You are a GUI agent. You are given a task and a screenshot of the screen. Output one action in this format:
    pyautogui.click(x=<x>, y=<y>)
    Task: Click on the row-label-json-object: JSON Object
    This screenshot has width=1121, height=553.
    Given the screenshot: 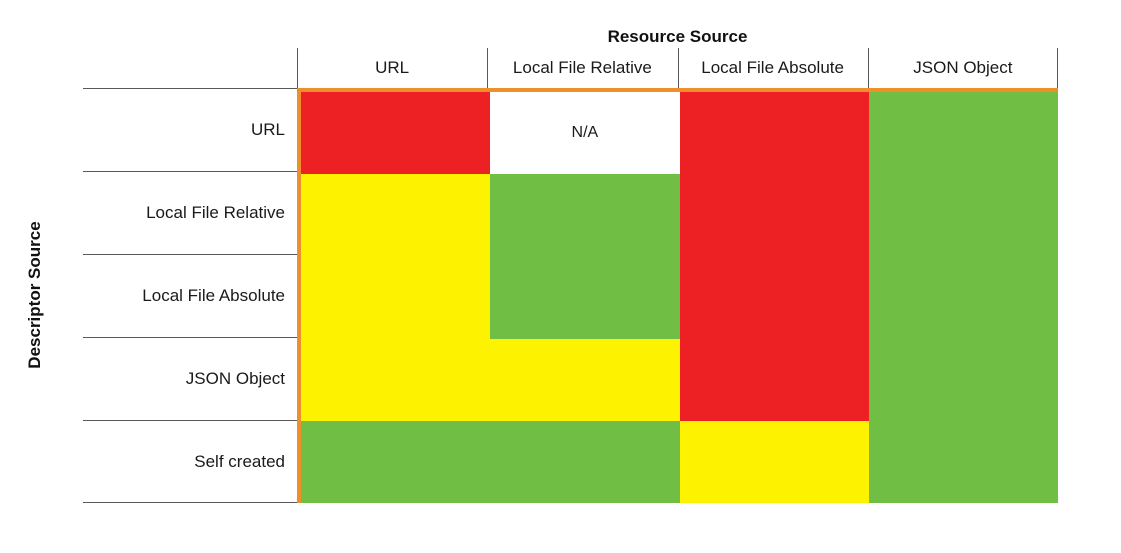 What is the action you would take?
    pyautogui.click(x=235, y=378)
    